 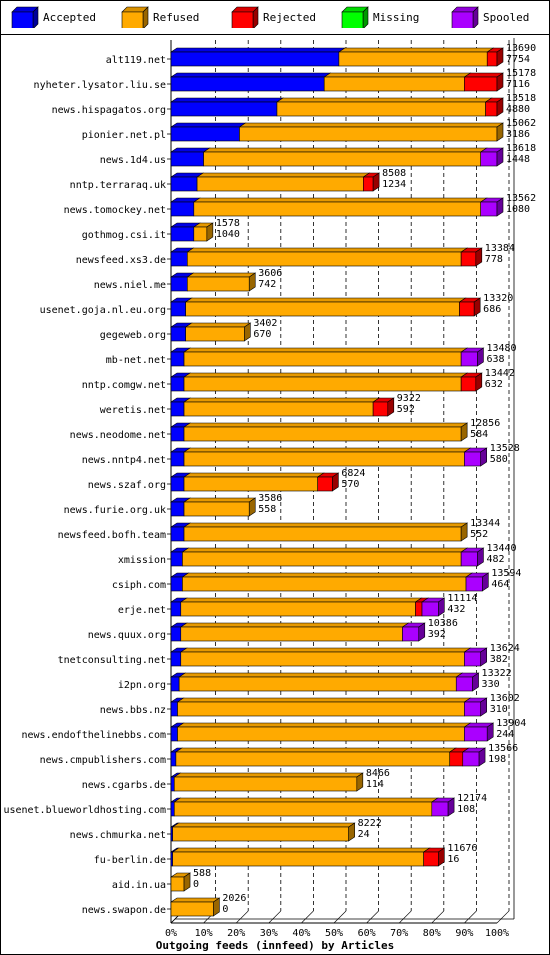 I want to click on legend-swatch-spooled-icon, so click(x=465, y=17).